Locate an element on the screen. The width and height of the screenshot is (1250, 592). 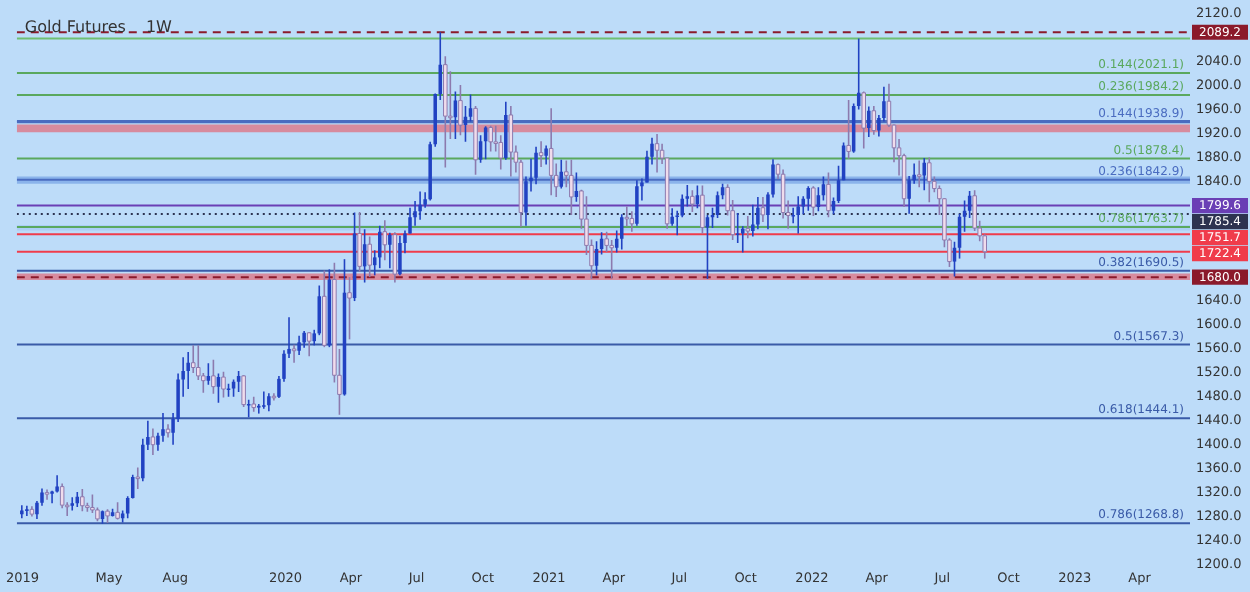
chart-subtitle: 1W is located at coordinates (159, 26).